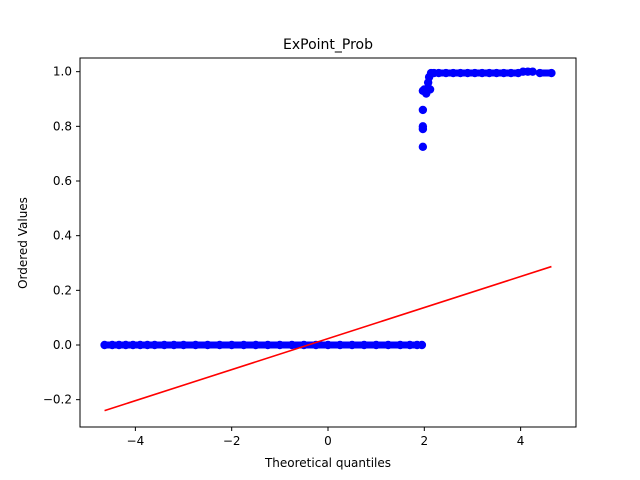  What do you see at coordinates (62, 126) in the screenshot?
I see `y-tick-label: 0.8` at bounding box center [62, 126].